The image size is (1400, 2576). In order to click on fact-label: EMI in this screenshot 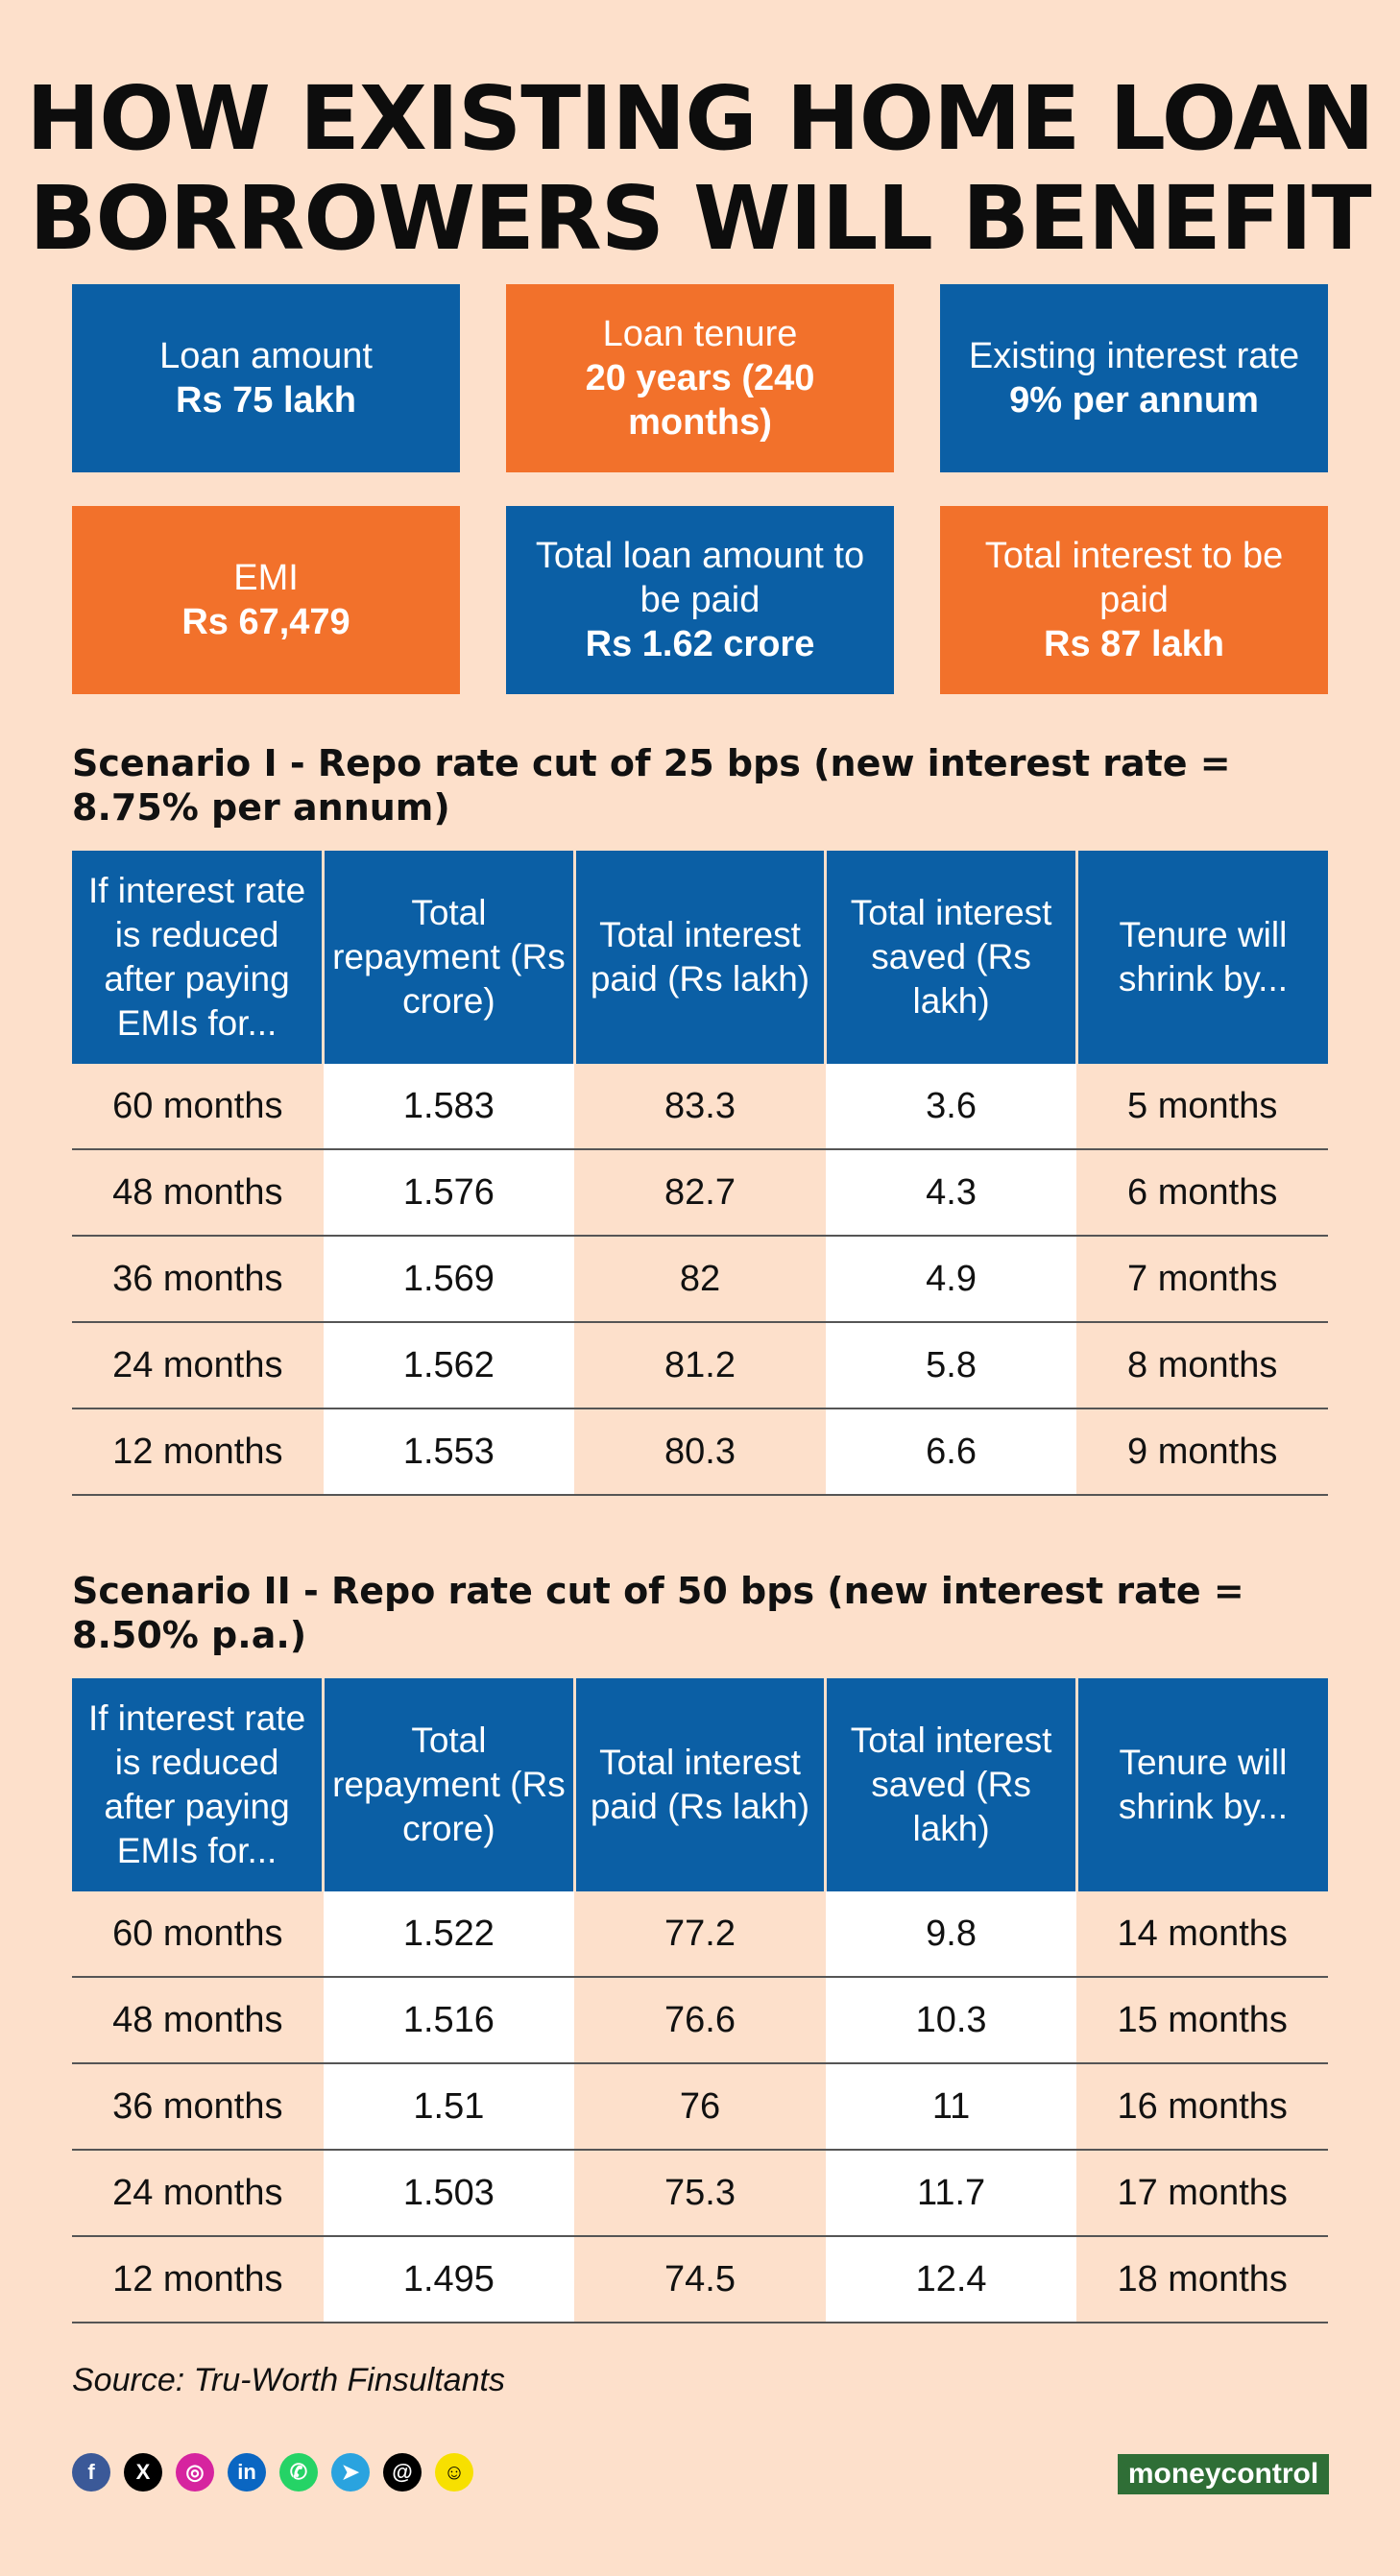, I will do `click(266, 578)`.